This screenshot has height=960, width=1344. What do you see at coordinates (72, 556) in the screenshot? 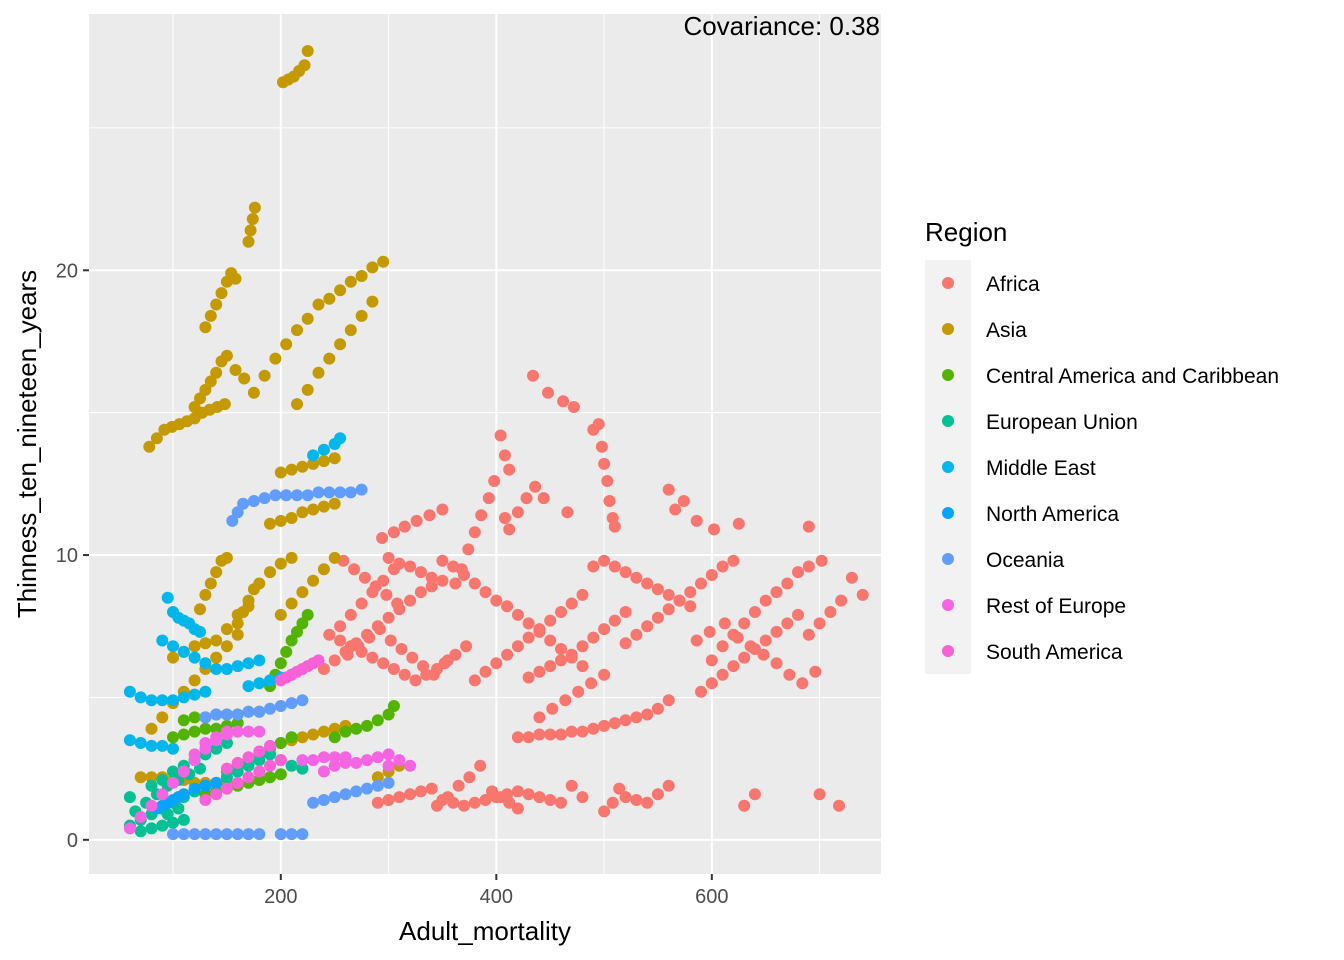
I see `y-axis-ticks: 0 10 20` at bounding box center [72, 556].